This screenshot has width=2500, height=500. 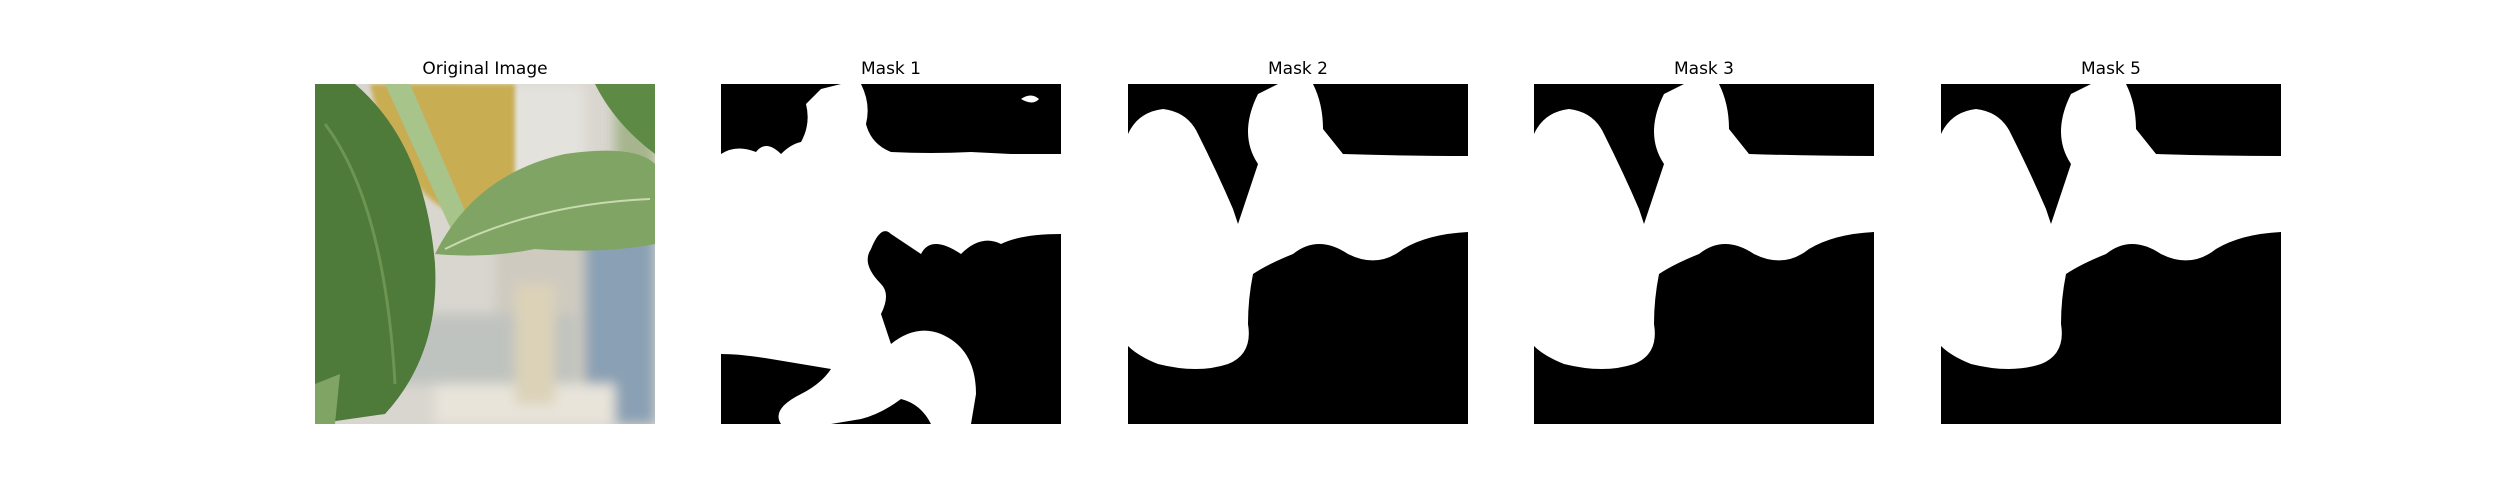 What do you see at coordinates (2110, 69) in the screenshot?
I see `panel-title: Mask 5` at bounding box center [2110, 69].